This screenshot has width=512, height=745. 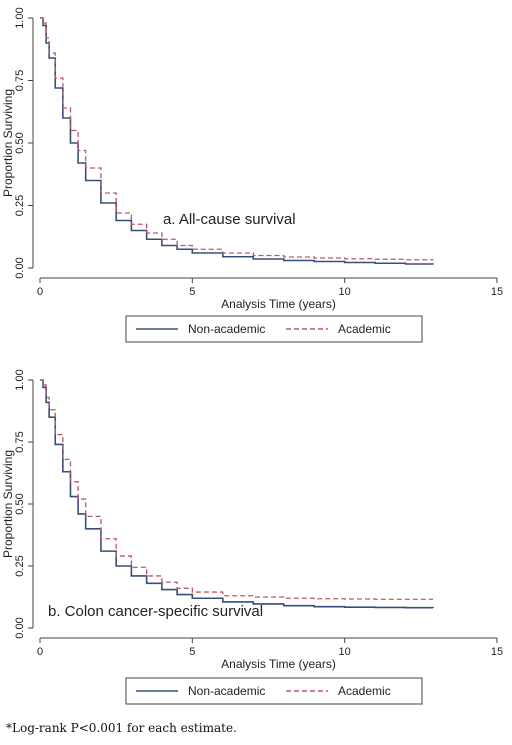 I want to click on footnote: *Log-rank P<0.001 for each estimate., so click(x=121, y=728).